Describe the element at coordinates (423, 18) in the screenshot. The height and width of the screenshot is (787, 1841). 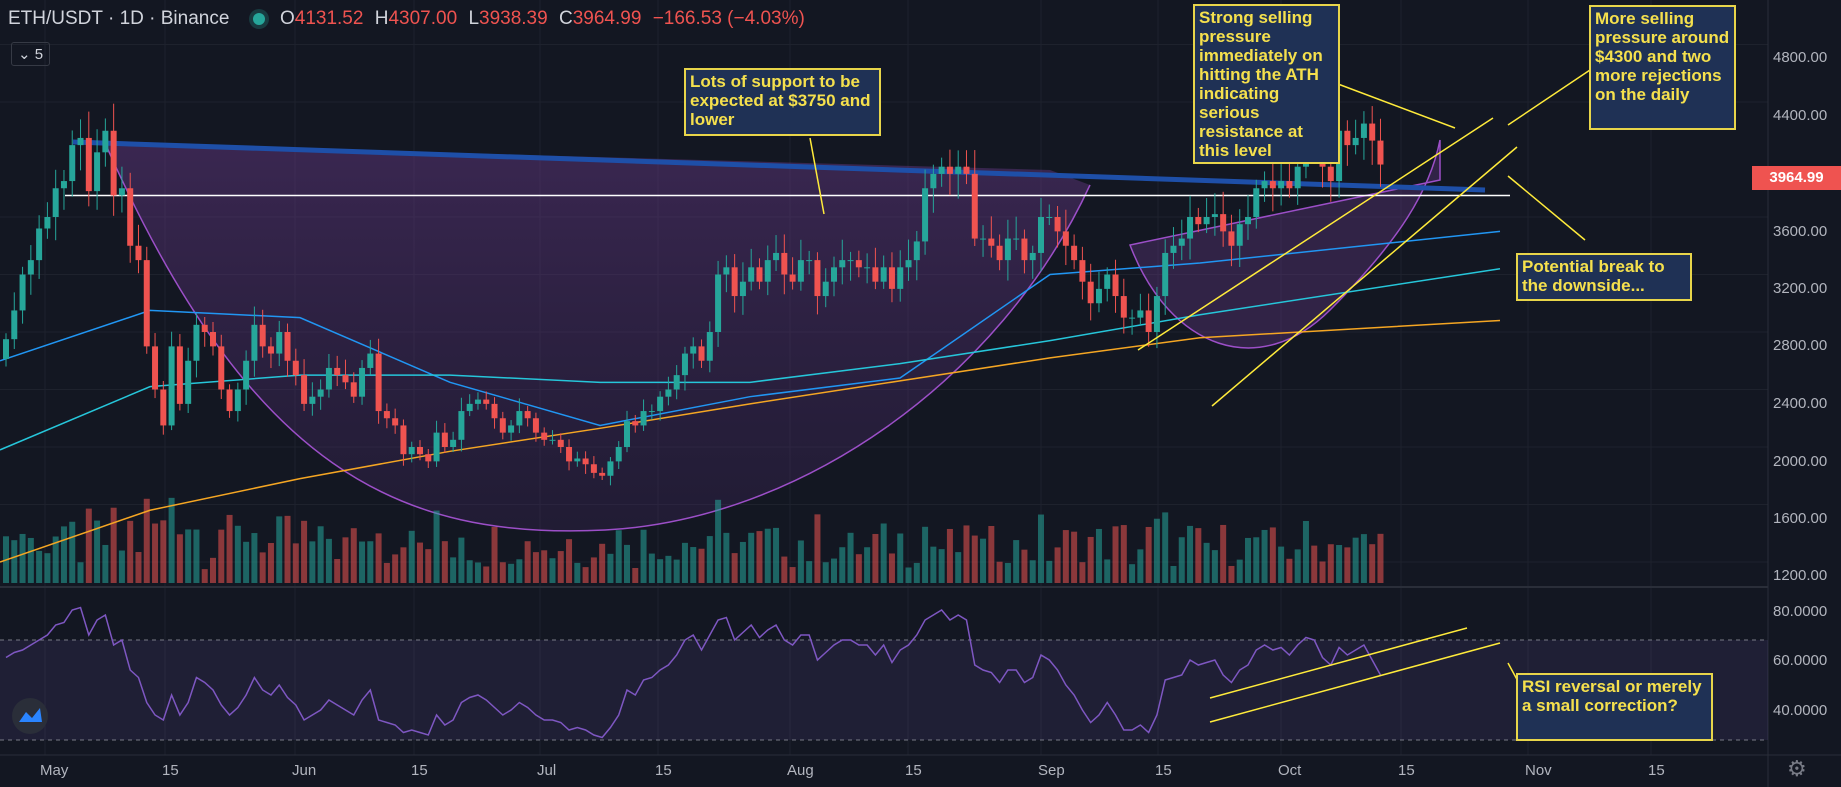
I see `high-value: 4307.00` at that location.